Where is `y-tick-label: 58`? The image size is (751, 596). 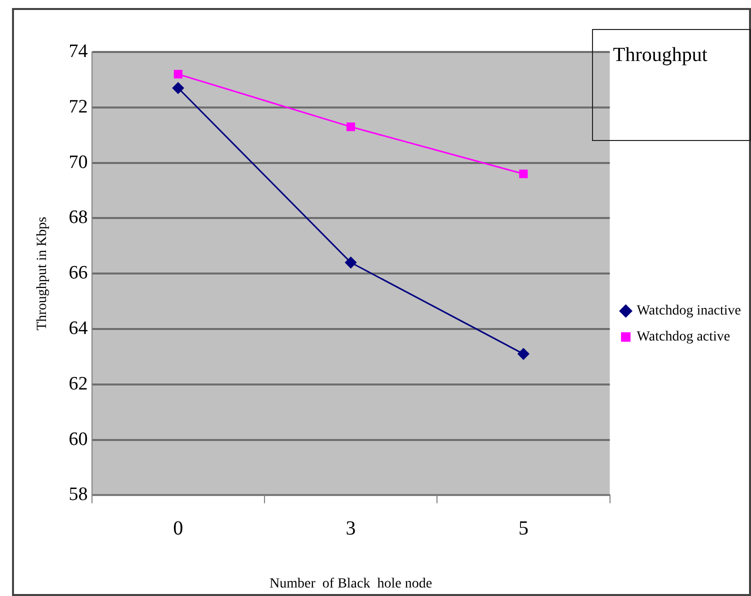 y-tick-label: 58 is located at coordinates (78, 495).